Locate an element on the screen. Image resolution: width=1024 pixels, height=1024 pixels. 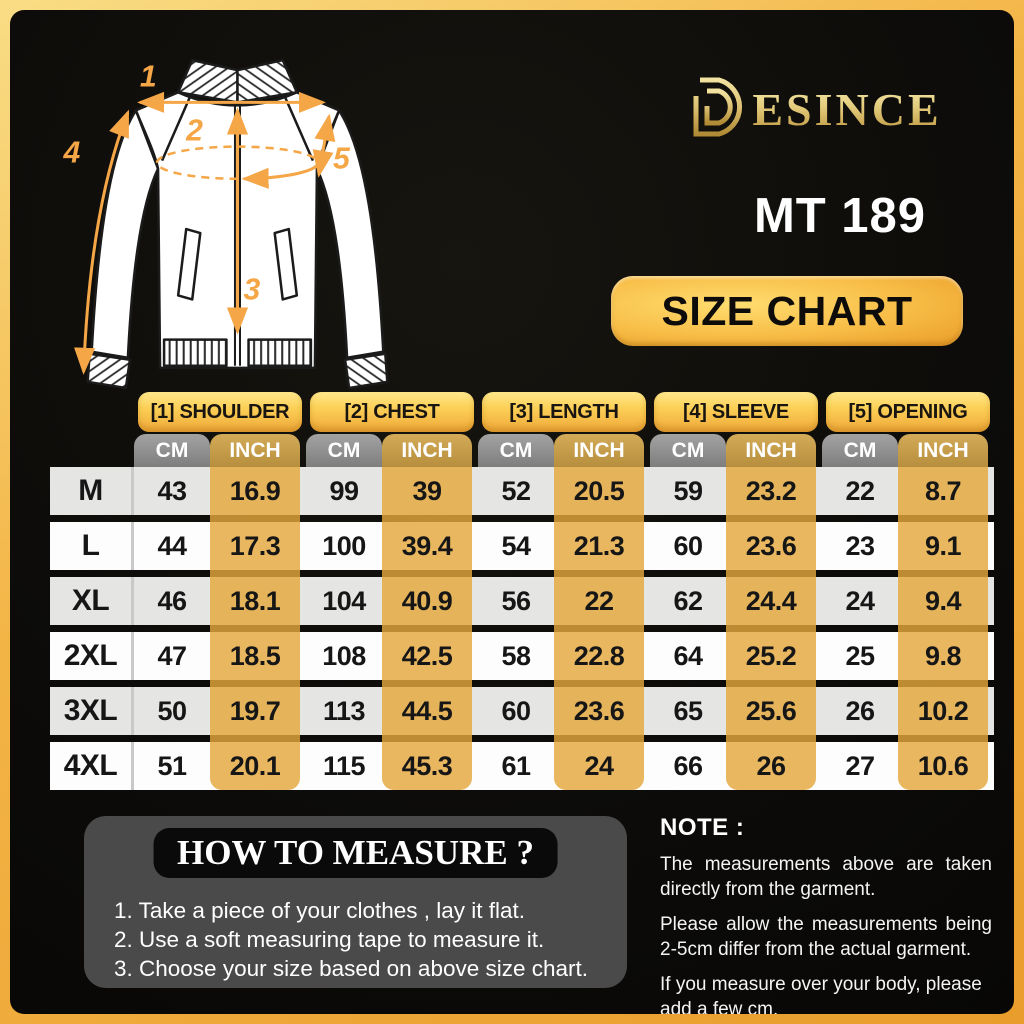
value-inch: 25.2 is located at coordinates (771, 655).